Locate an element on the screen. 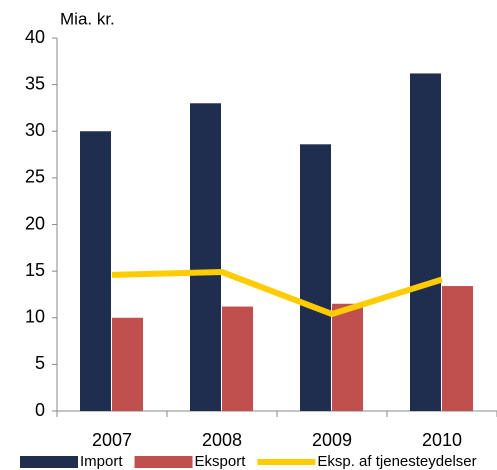 The height and width of the screenshot is (470, 497). legend-label: Eksport is located at coordinates (221, 461).